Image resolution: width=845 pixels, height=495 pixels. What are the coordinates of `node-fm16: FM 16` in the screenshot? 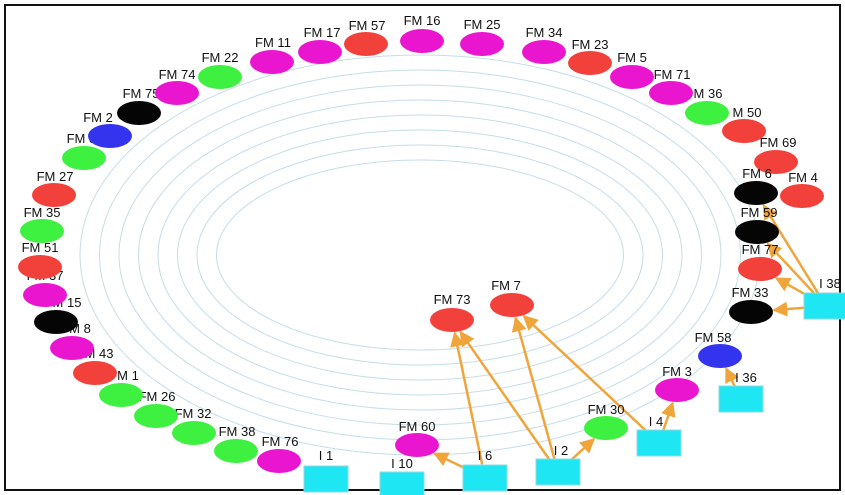 It's located at (422, 33).